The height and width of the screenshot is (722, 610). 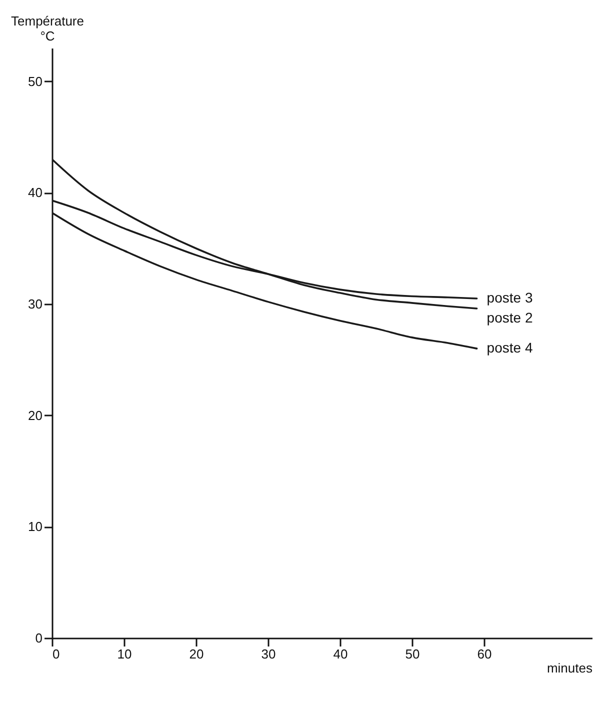 What do you see at coordinates (56, 654) in the screenshot?
I see `x-tick-label: 0` at bounding box center [56, 654].